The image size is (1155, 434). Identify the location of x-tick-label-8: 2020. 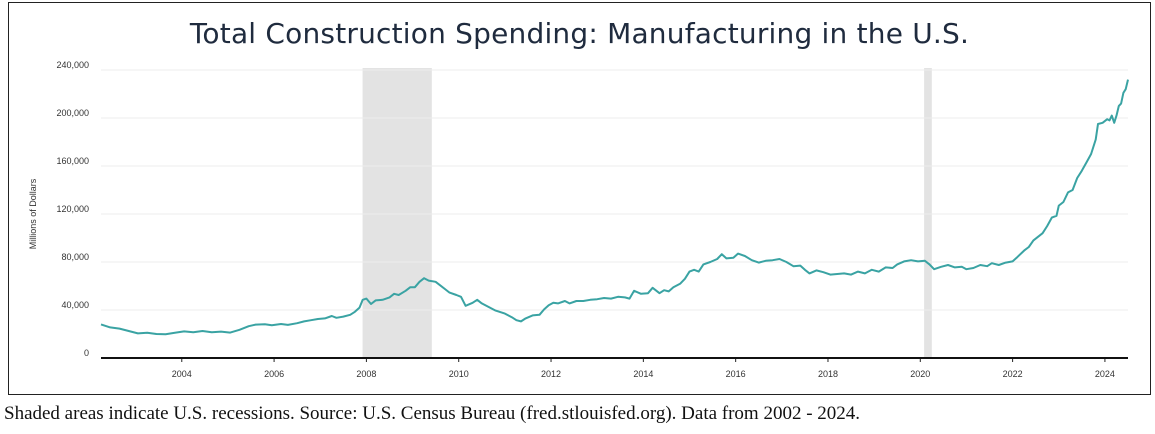
(920, 374).